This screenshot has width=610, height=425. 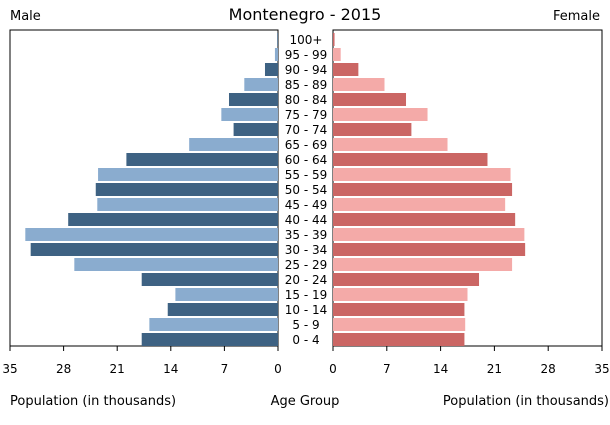 I want to click on age-group-label: 20 - 24, so click(x=306, y=280).